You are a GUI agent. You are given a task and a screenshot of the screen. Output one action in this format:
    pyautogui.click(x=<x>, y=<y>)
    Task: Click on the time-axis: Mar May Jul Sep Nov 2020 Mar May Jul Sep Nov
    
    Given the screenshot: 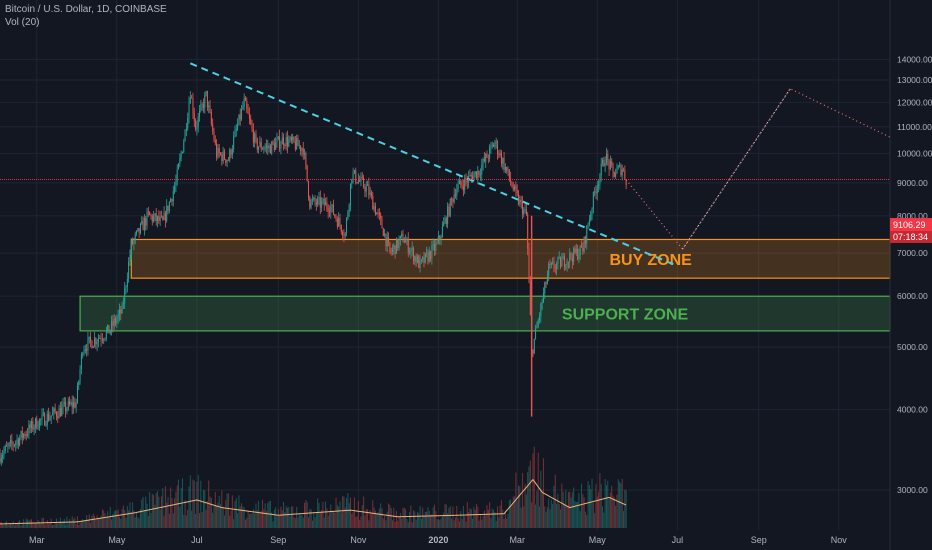 What is the action you would take?
    pyautogui.click(x=438, y=540)
    